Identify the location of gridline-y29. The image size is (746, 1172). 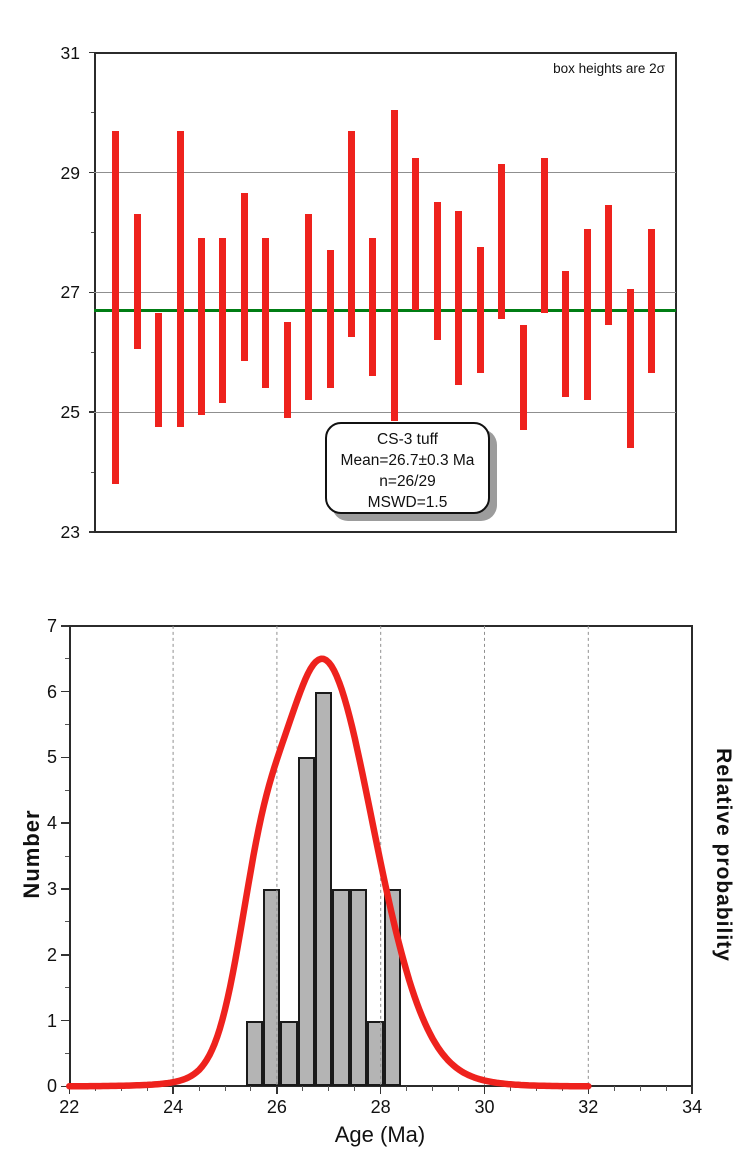
(385, 172).